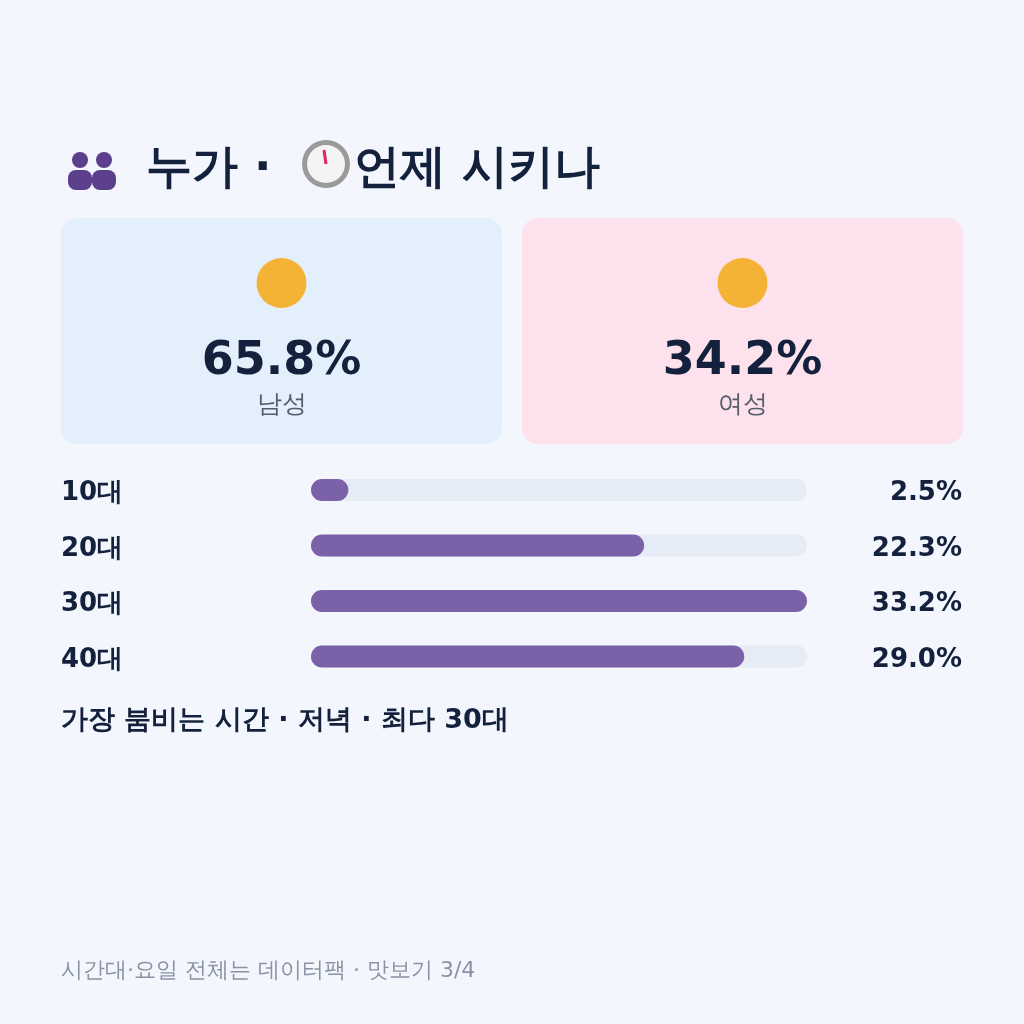  Describe the element at coordinates (925, 491) in the screenshot. I see `data-label: 2.5%` at that location.